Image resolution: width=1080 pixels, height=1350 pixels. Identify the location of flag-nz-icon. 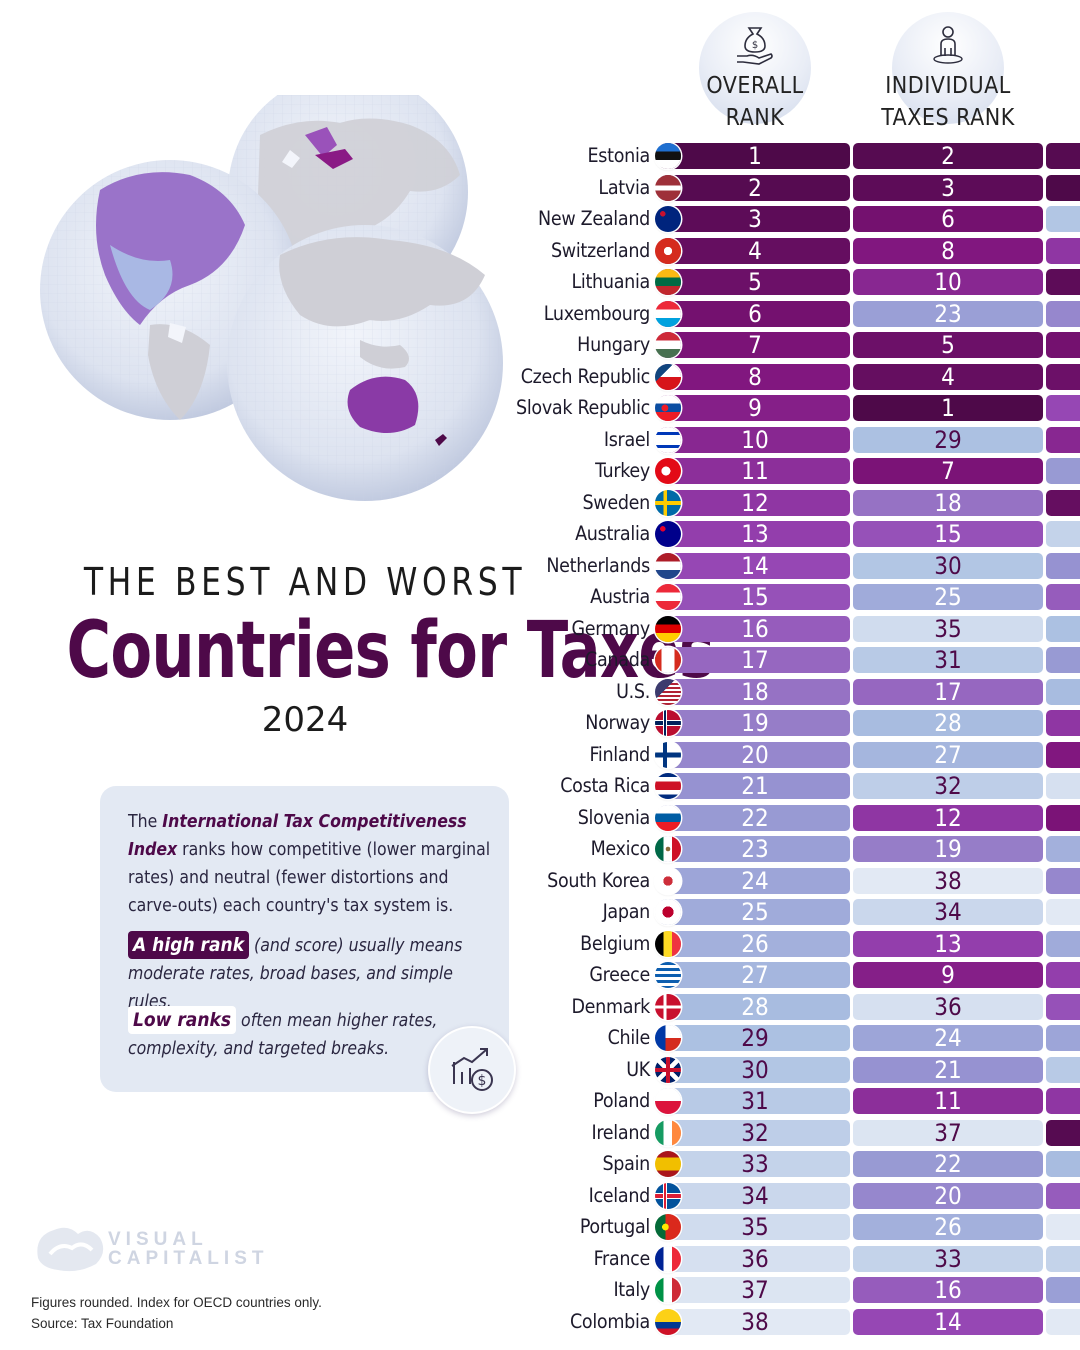
(668, 219).